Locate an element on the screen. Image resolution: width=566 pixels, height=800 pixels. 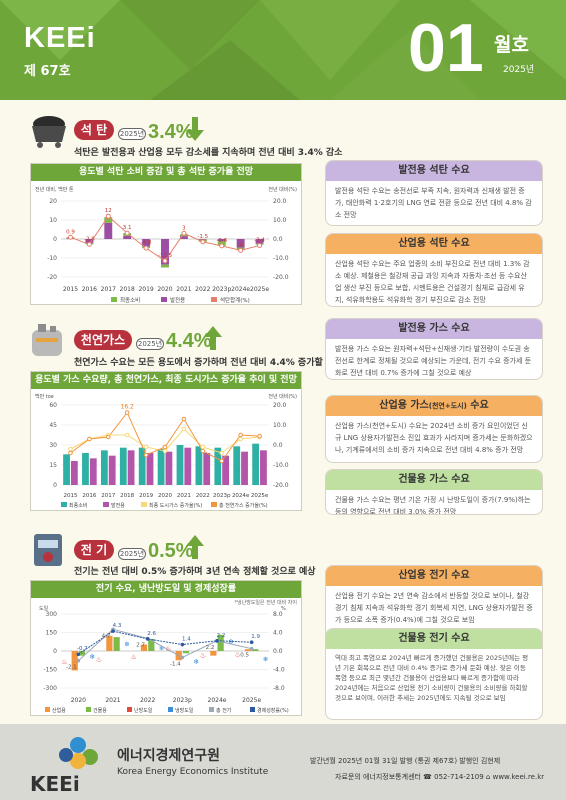
month-number: 01 is located at coordinates (446, 48).